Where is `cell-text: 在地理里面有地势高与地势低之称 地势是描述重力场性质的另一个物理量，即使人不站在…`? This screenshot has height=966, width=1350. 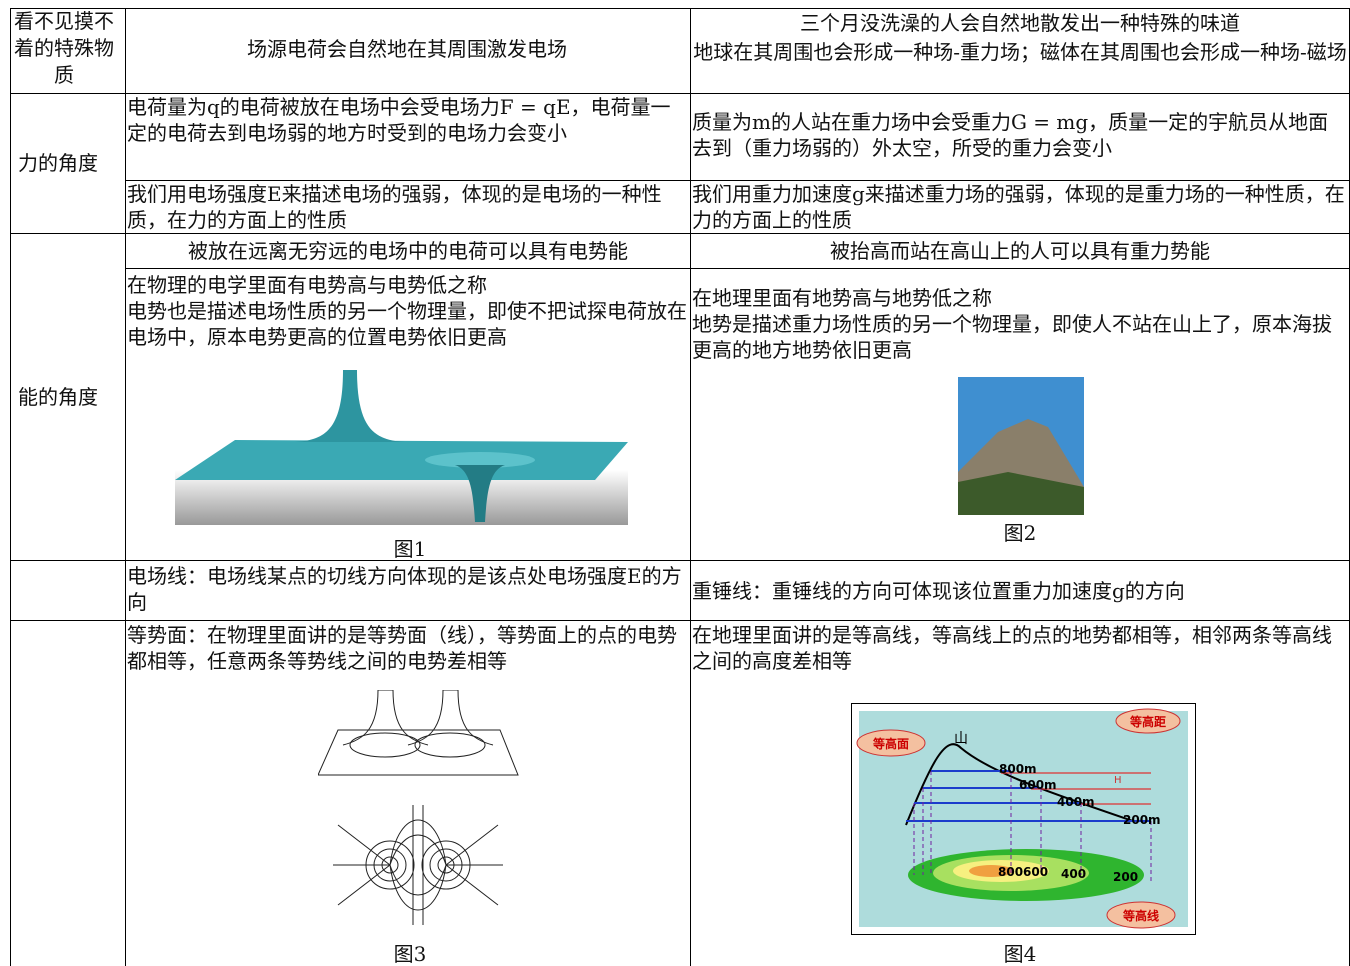 cell-text: 在地理里面有地势高与地势低之称 地势是描述重力场性质的另一个物理量，即使人不站在… is located at coordinates (1012, 324).